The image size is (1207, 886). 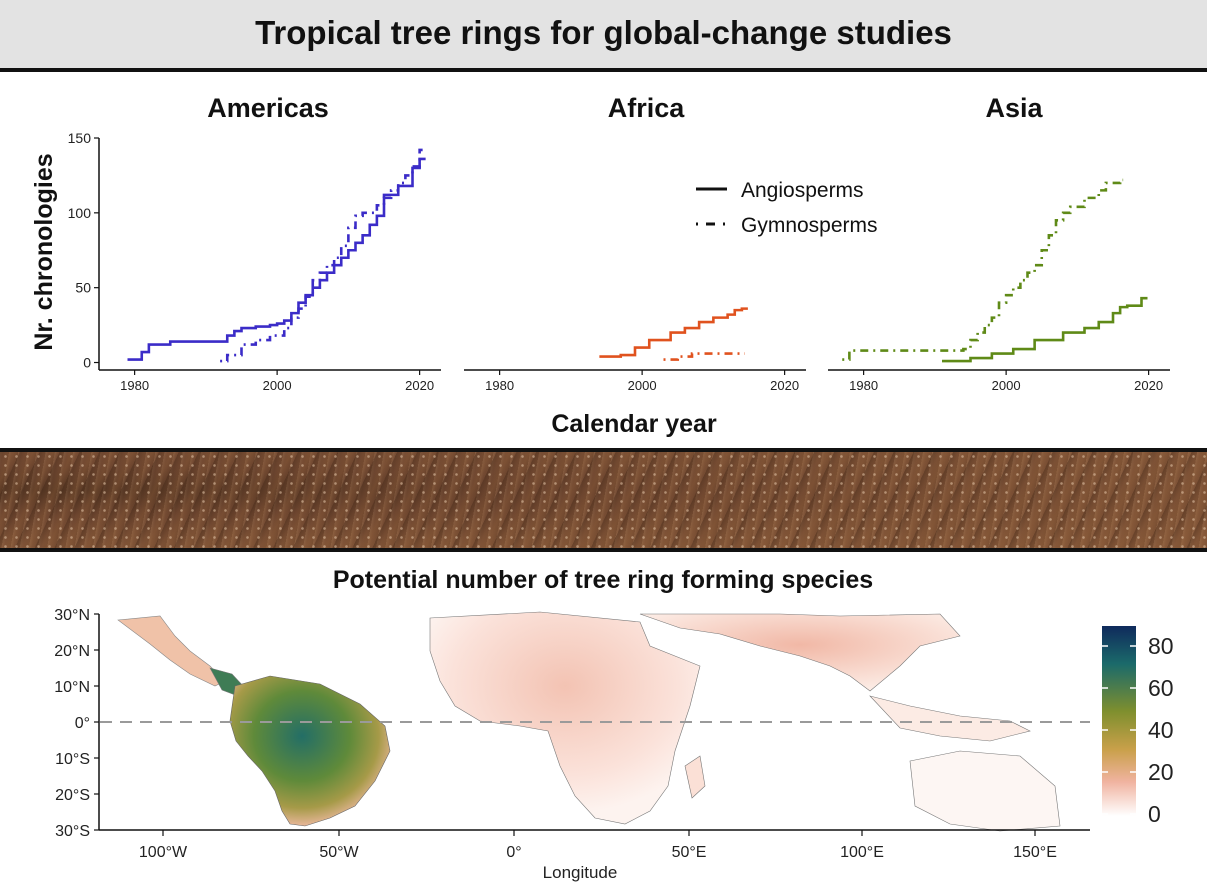 I want to click on series-line-angiosperms-africa, so click(x=673, y=332).